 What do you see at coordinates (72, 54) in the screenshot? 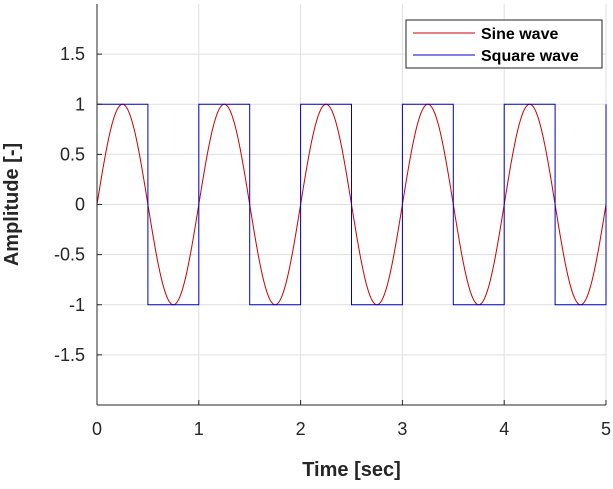
I see `y-tick-label: 1.5` at bounding box center [72, 54].